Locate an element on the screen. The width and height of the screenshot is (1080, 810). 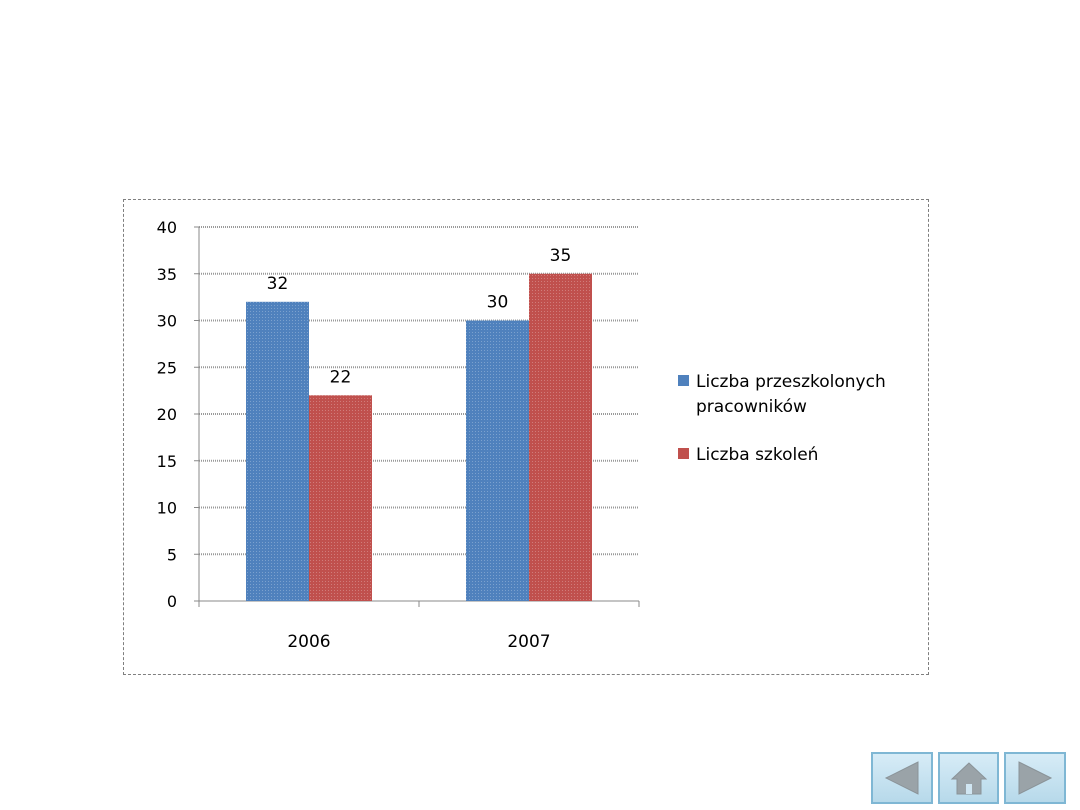
prev-button is located at coordinates (902, 778).